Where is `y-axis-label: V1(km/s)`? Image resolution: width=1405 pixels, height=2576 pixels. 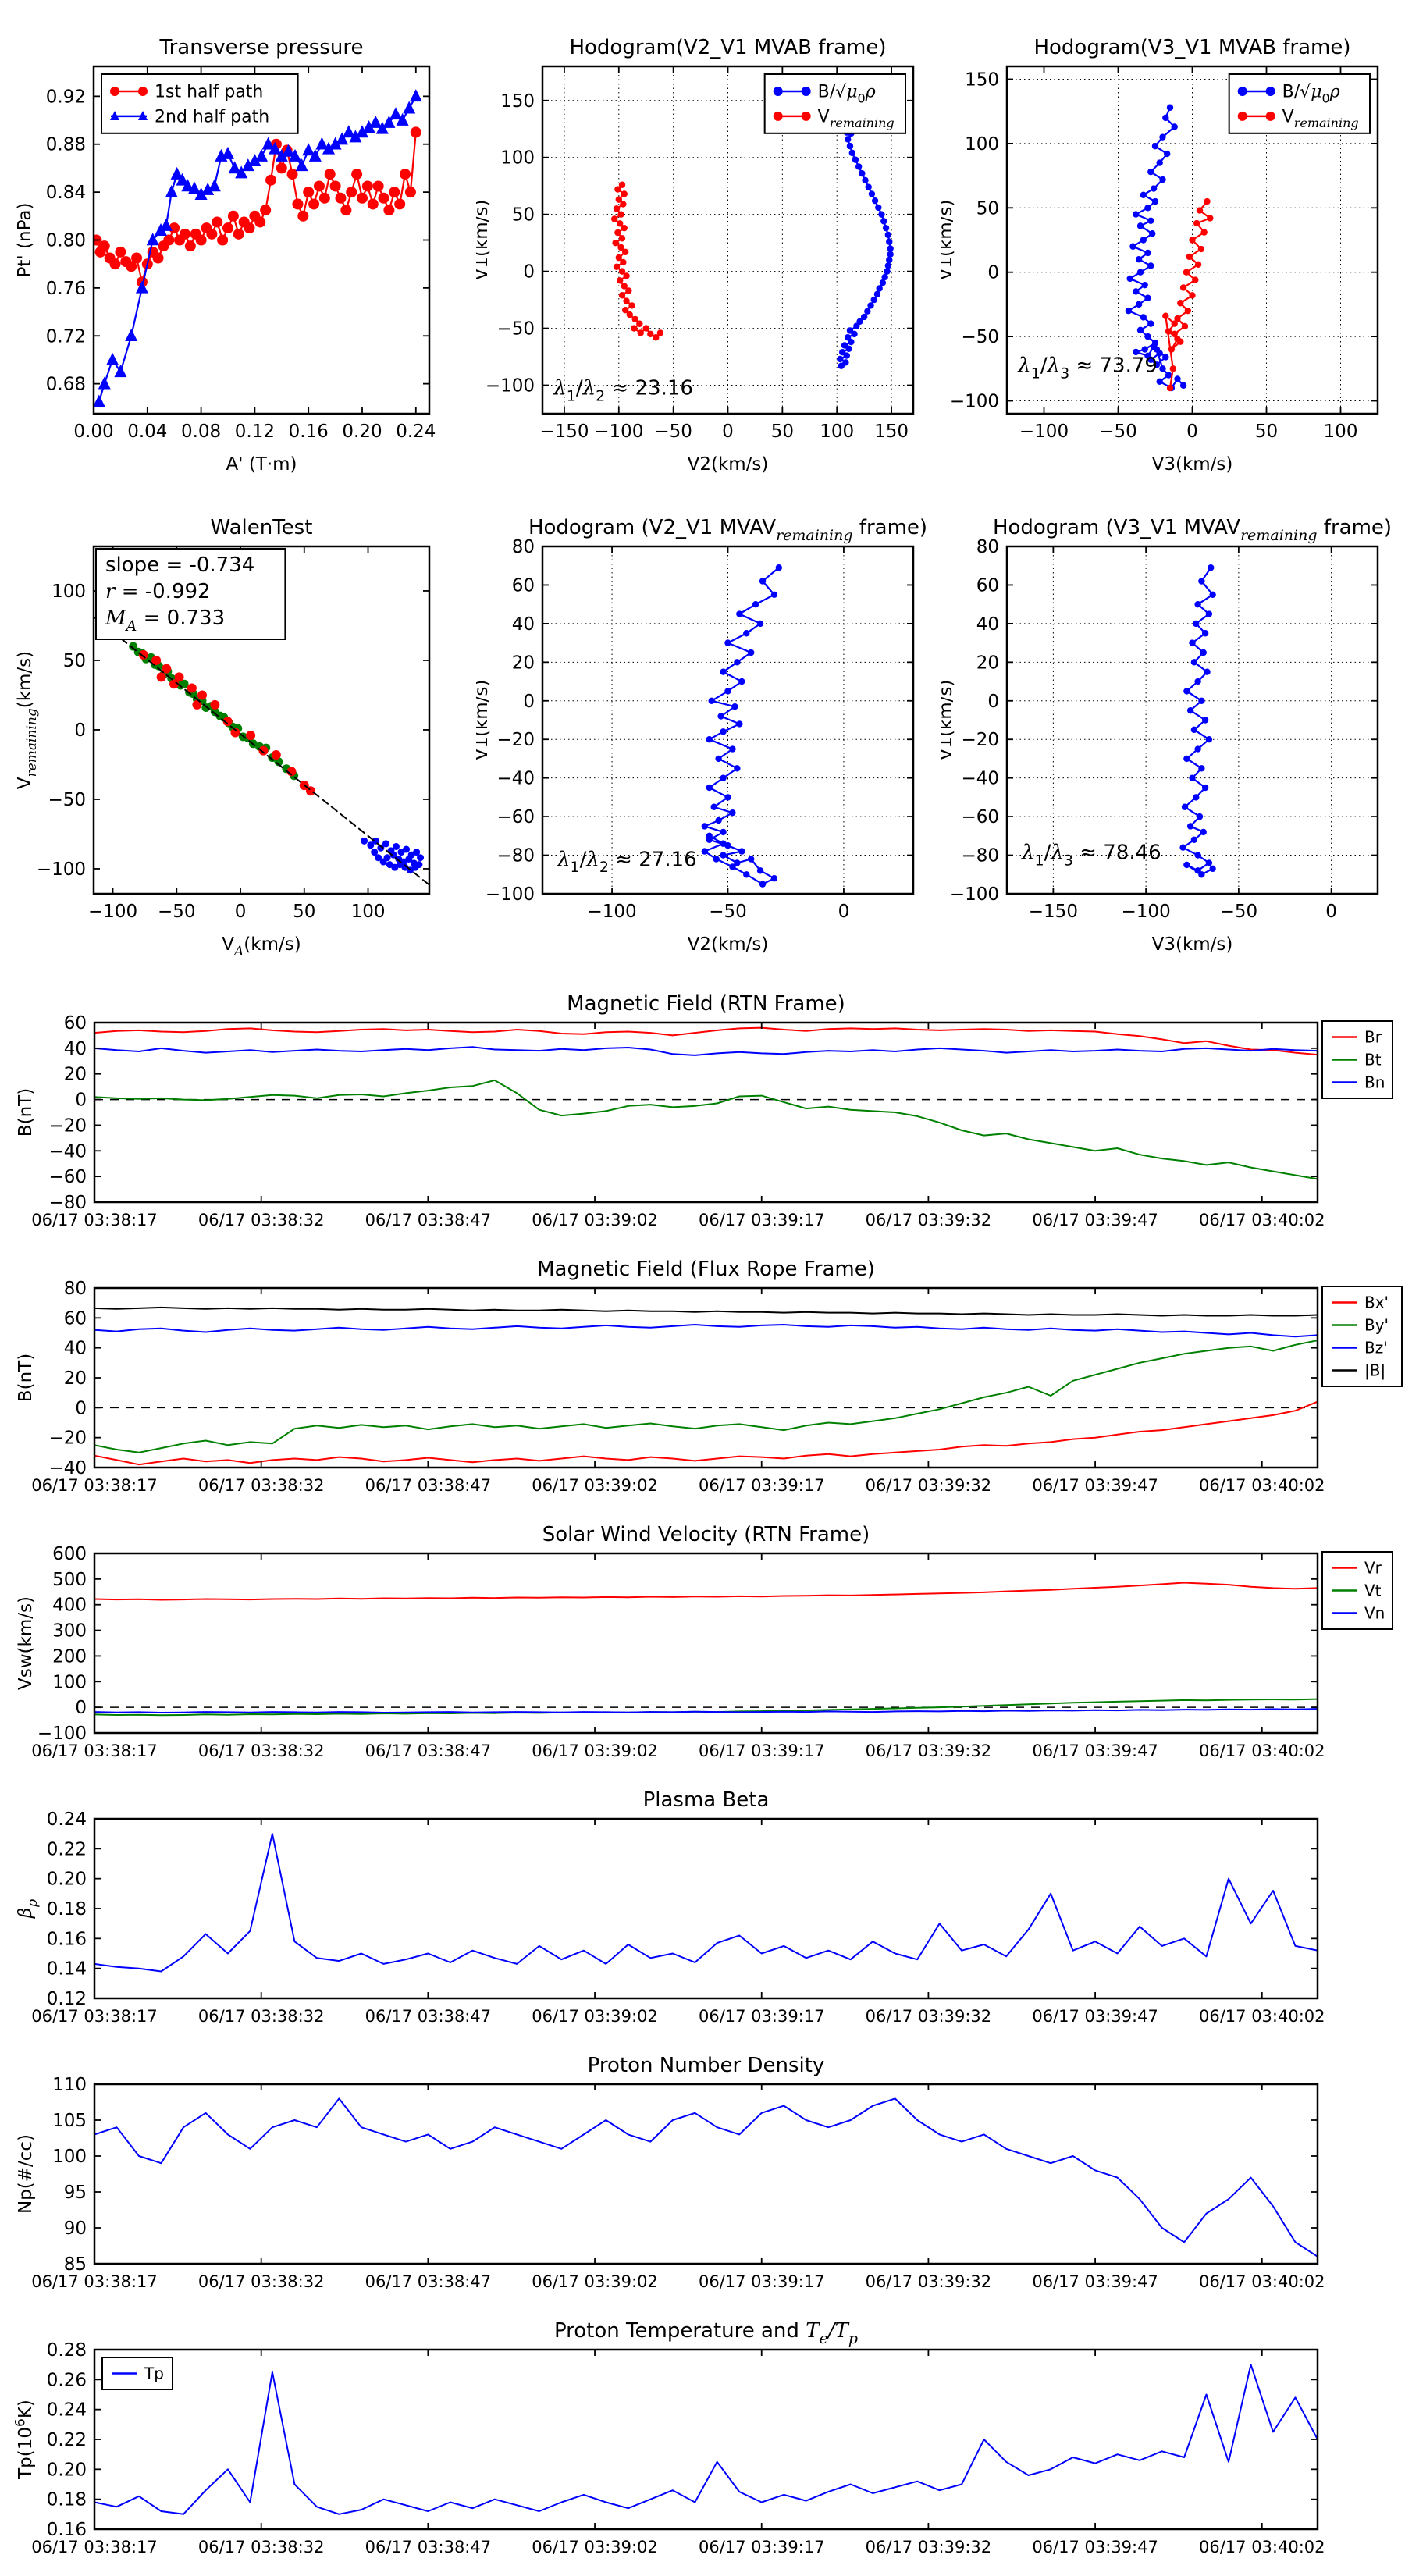
y-axis-label: V1(km/s) is located at coordinates (949, 720).